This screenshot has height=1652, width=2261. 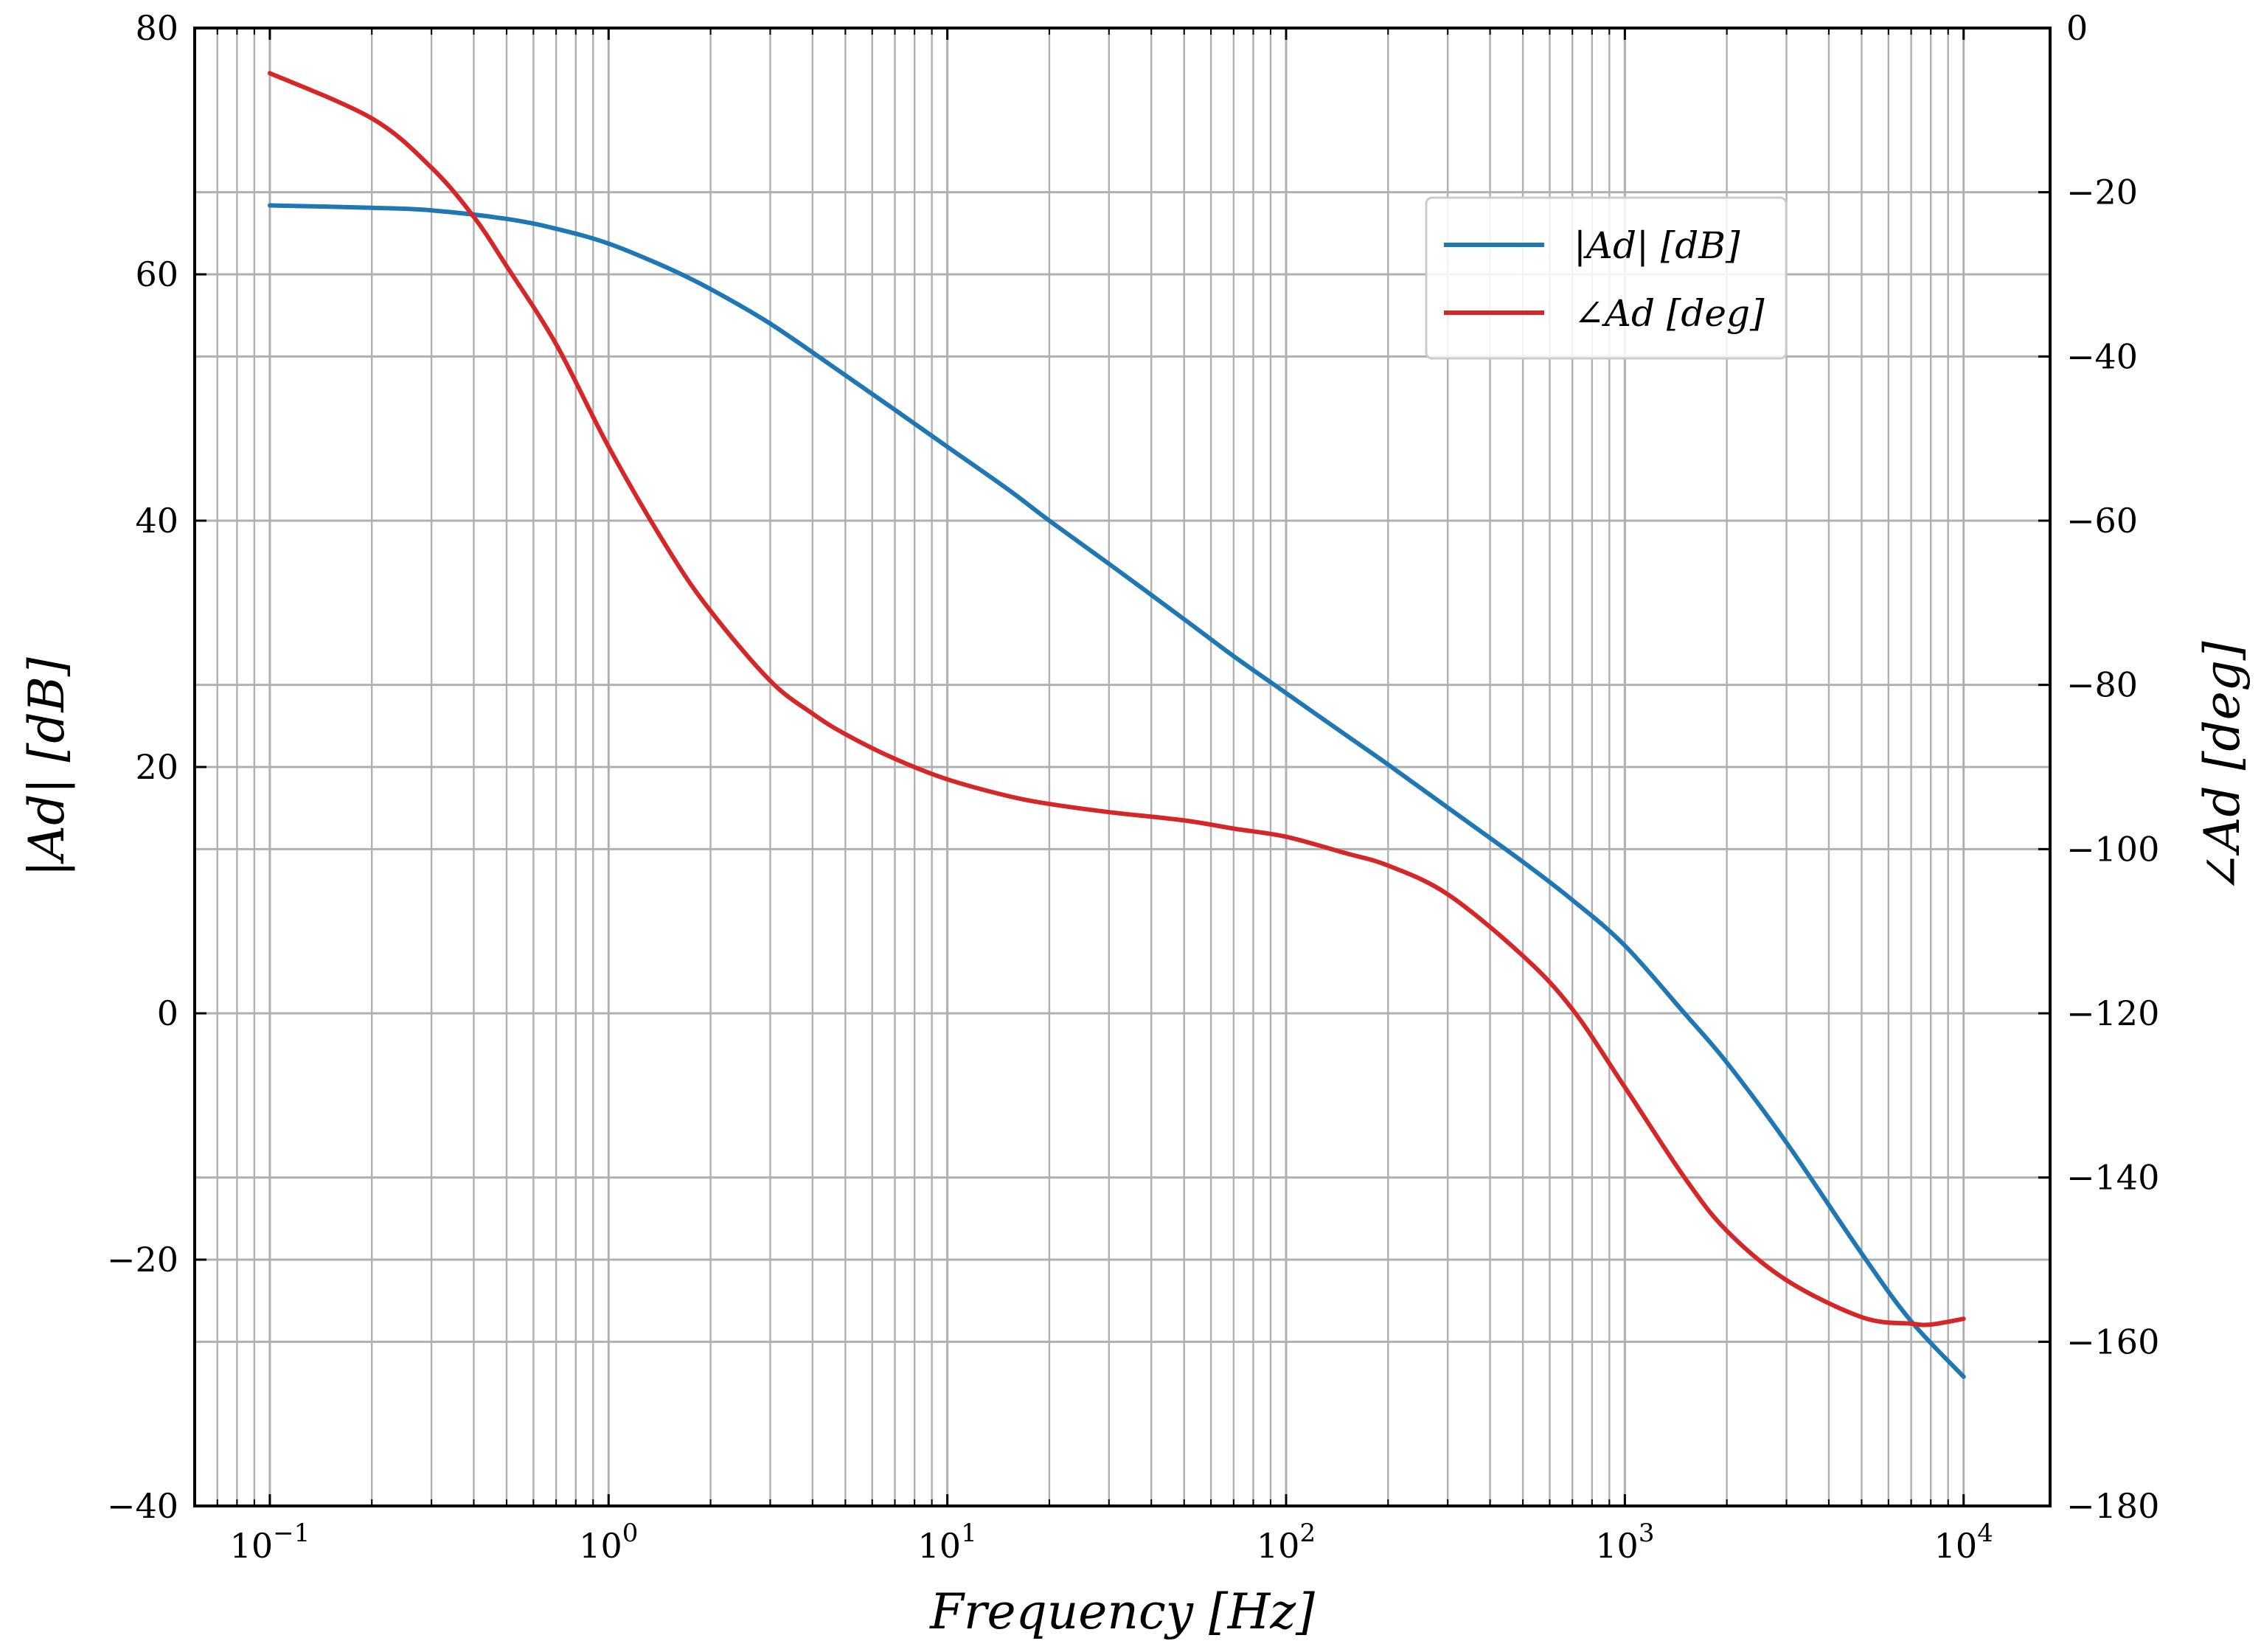 I want to click on legend-box, so click(x=1606, y=278).